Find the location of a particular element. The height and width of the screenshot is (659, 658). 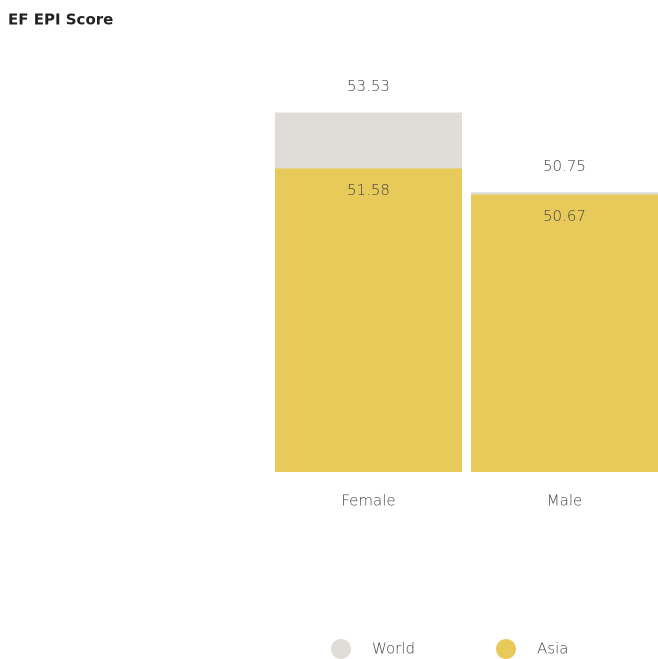

x-tick-label: Female is located at coordinates (368, 501).